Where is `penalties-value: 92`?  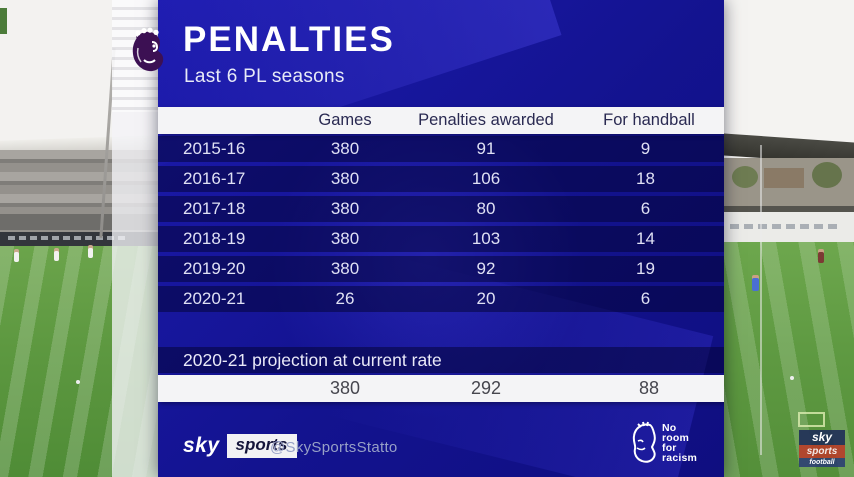
penalties-value: 92 is located at coordinates (486, 268).